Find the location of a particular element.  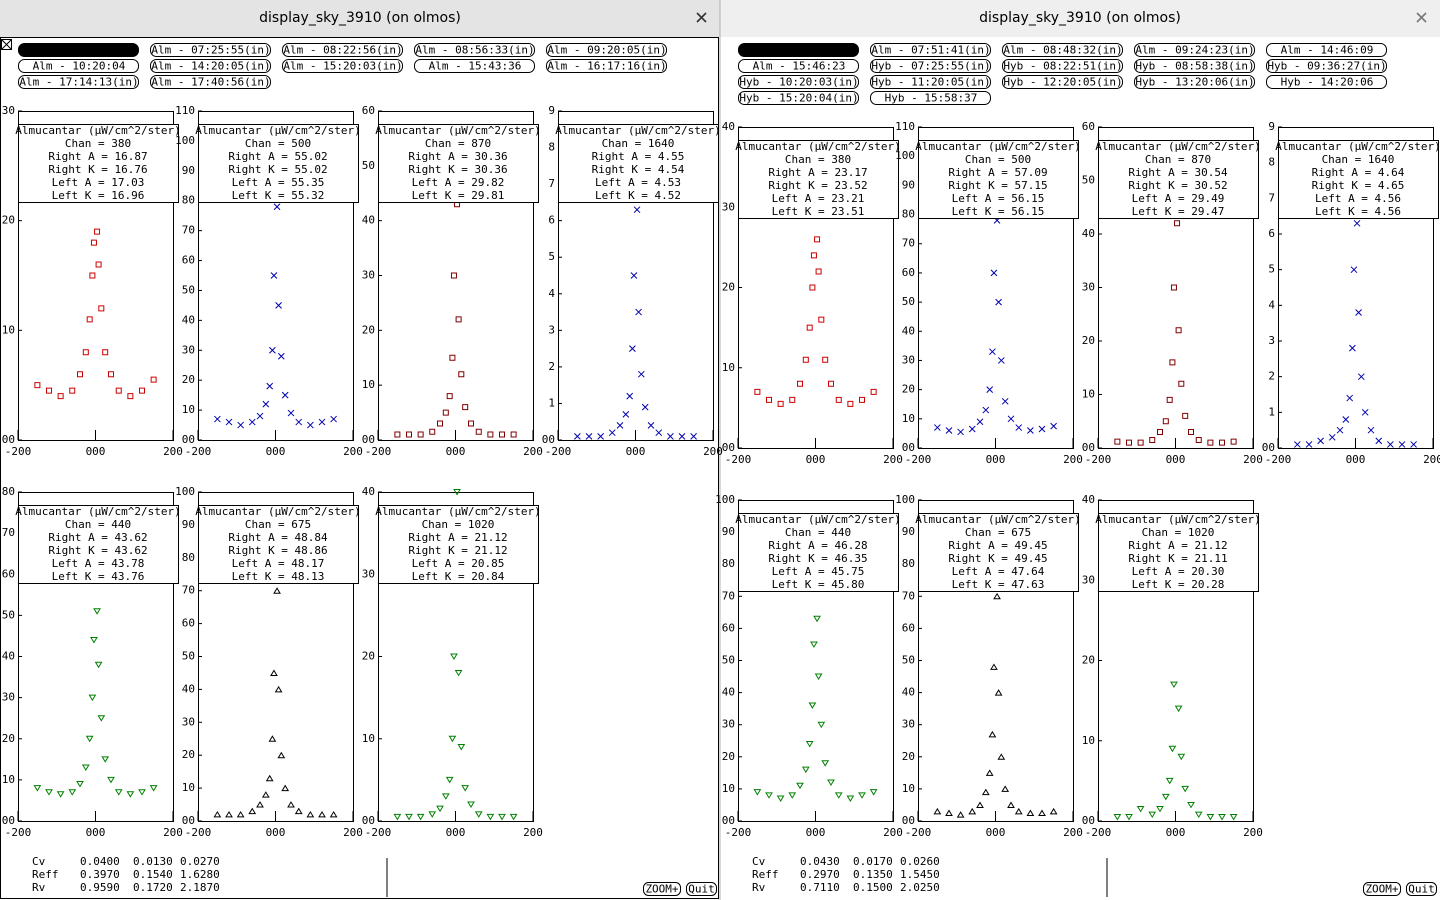

time-button-label: Hyb - 15:58:37 is located at coordinates (931, 98).